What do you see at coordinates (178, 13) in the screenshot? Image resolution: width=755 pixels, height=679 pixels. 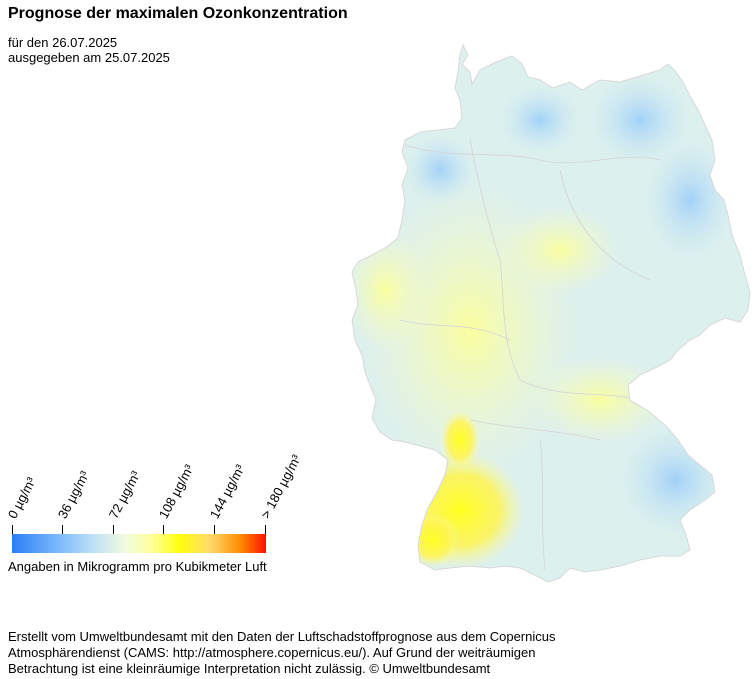 I see `map-title: Prognose der maximalen Ozonkonzentration` at bounding box center [178, 13].